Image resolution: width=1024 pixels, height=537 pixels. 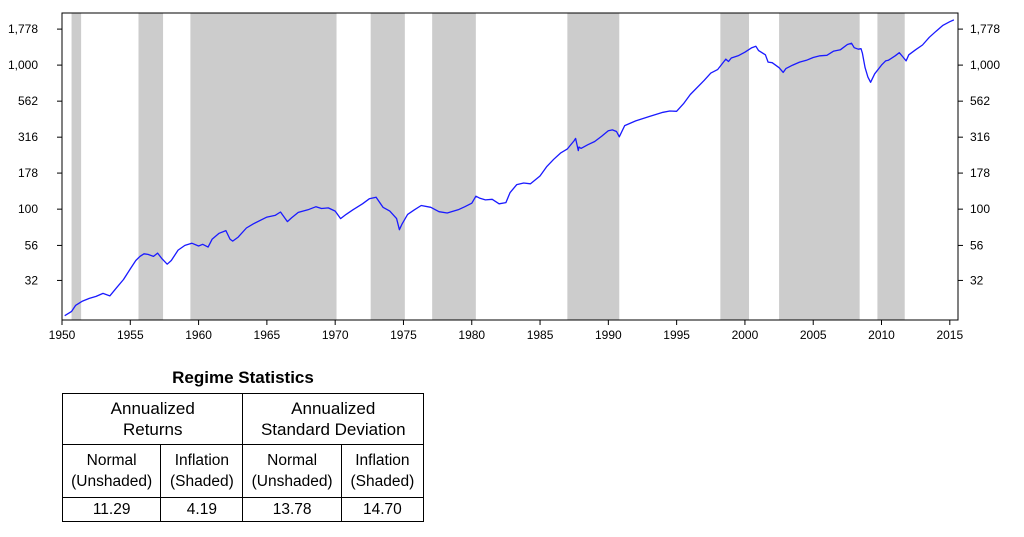 What do you see at coordinates (977, 280) in the screenshot?
I see `y-tick-label-right: 32` at bounding box center [977, 280].